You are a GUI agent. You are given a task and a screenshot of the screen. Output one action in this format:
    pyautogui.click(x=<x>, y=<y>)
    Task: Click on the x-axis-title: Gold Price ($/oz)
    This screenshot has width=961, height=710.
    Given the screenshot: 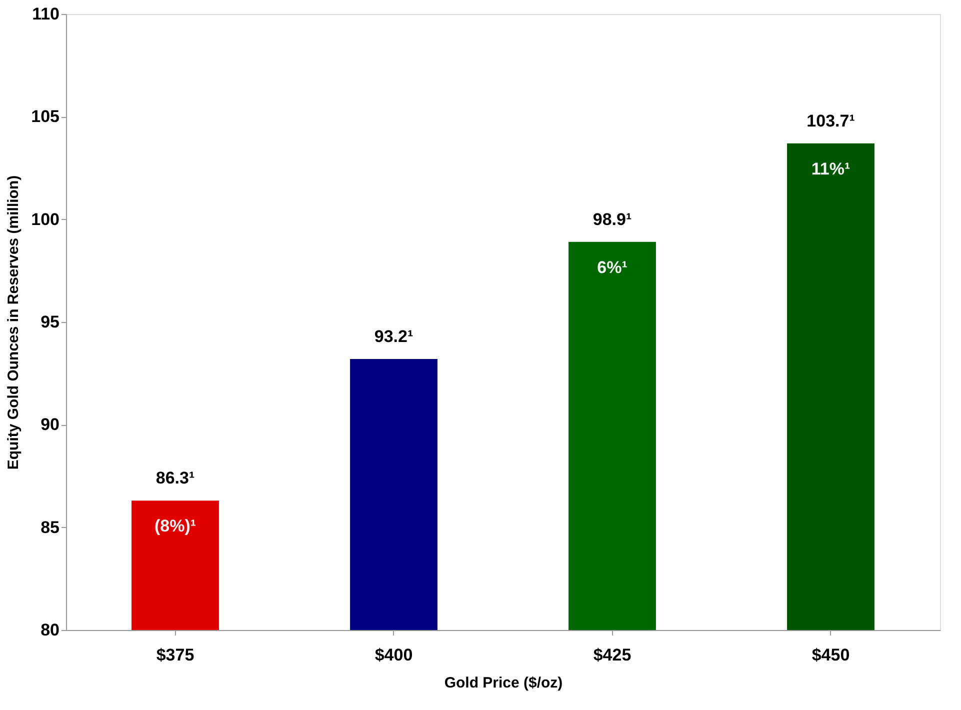 What is the action you would take?
    pyautogui.click(x=503, y=683)
    